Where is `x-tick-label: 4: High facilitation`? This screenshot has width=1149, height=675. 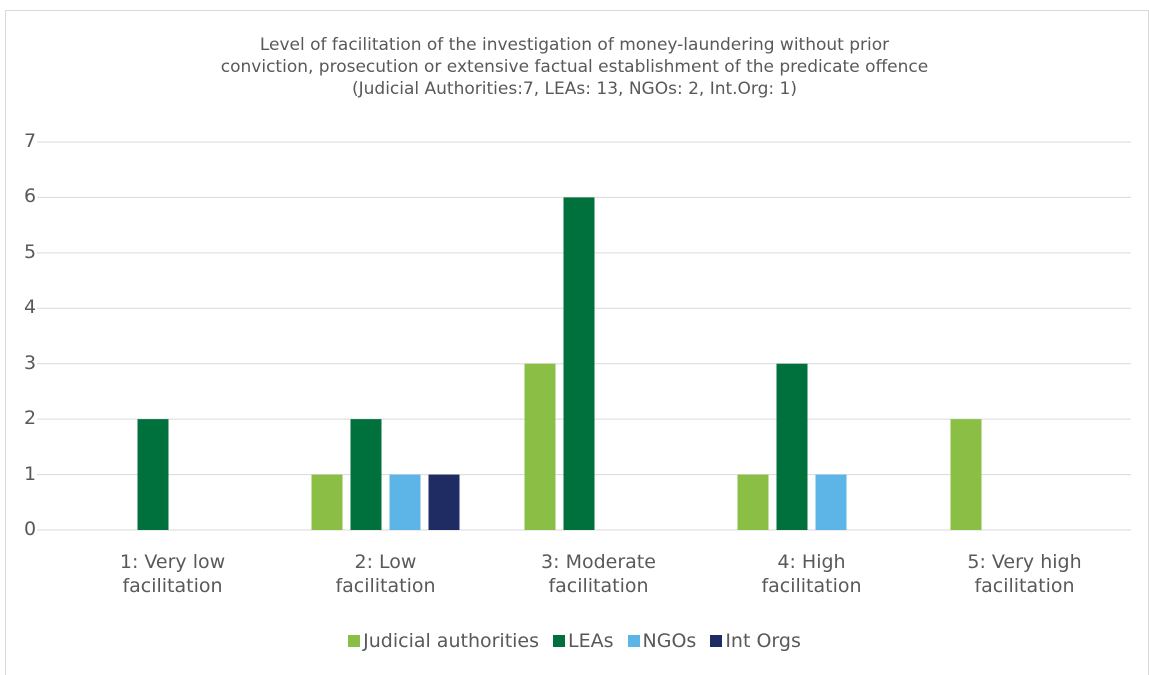
x-tick-label: 4: High facilitation is located at coordinates (811, 574).